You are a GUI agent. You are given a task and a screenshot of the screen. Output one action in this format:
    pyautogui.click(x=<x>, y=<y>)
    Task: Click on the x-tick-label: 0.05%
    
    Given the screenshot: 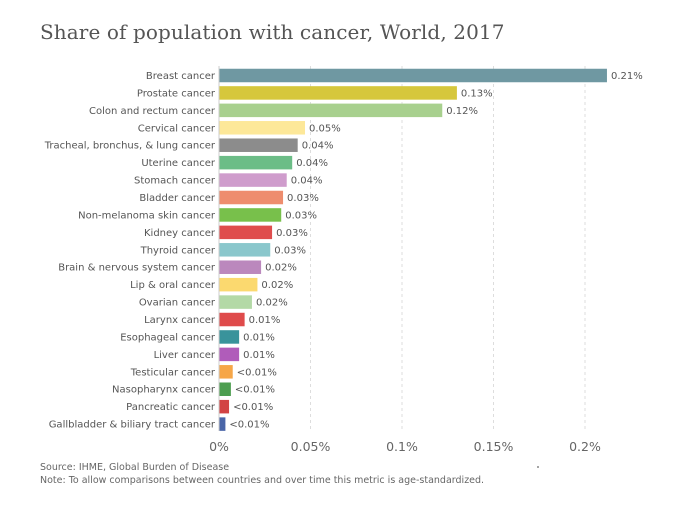 What is the action you would take?
    pyautogui.click(x=311, y=446)
    